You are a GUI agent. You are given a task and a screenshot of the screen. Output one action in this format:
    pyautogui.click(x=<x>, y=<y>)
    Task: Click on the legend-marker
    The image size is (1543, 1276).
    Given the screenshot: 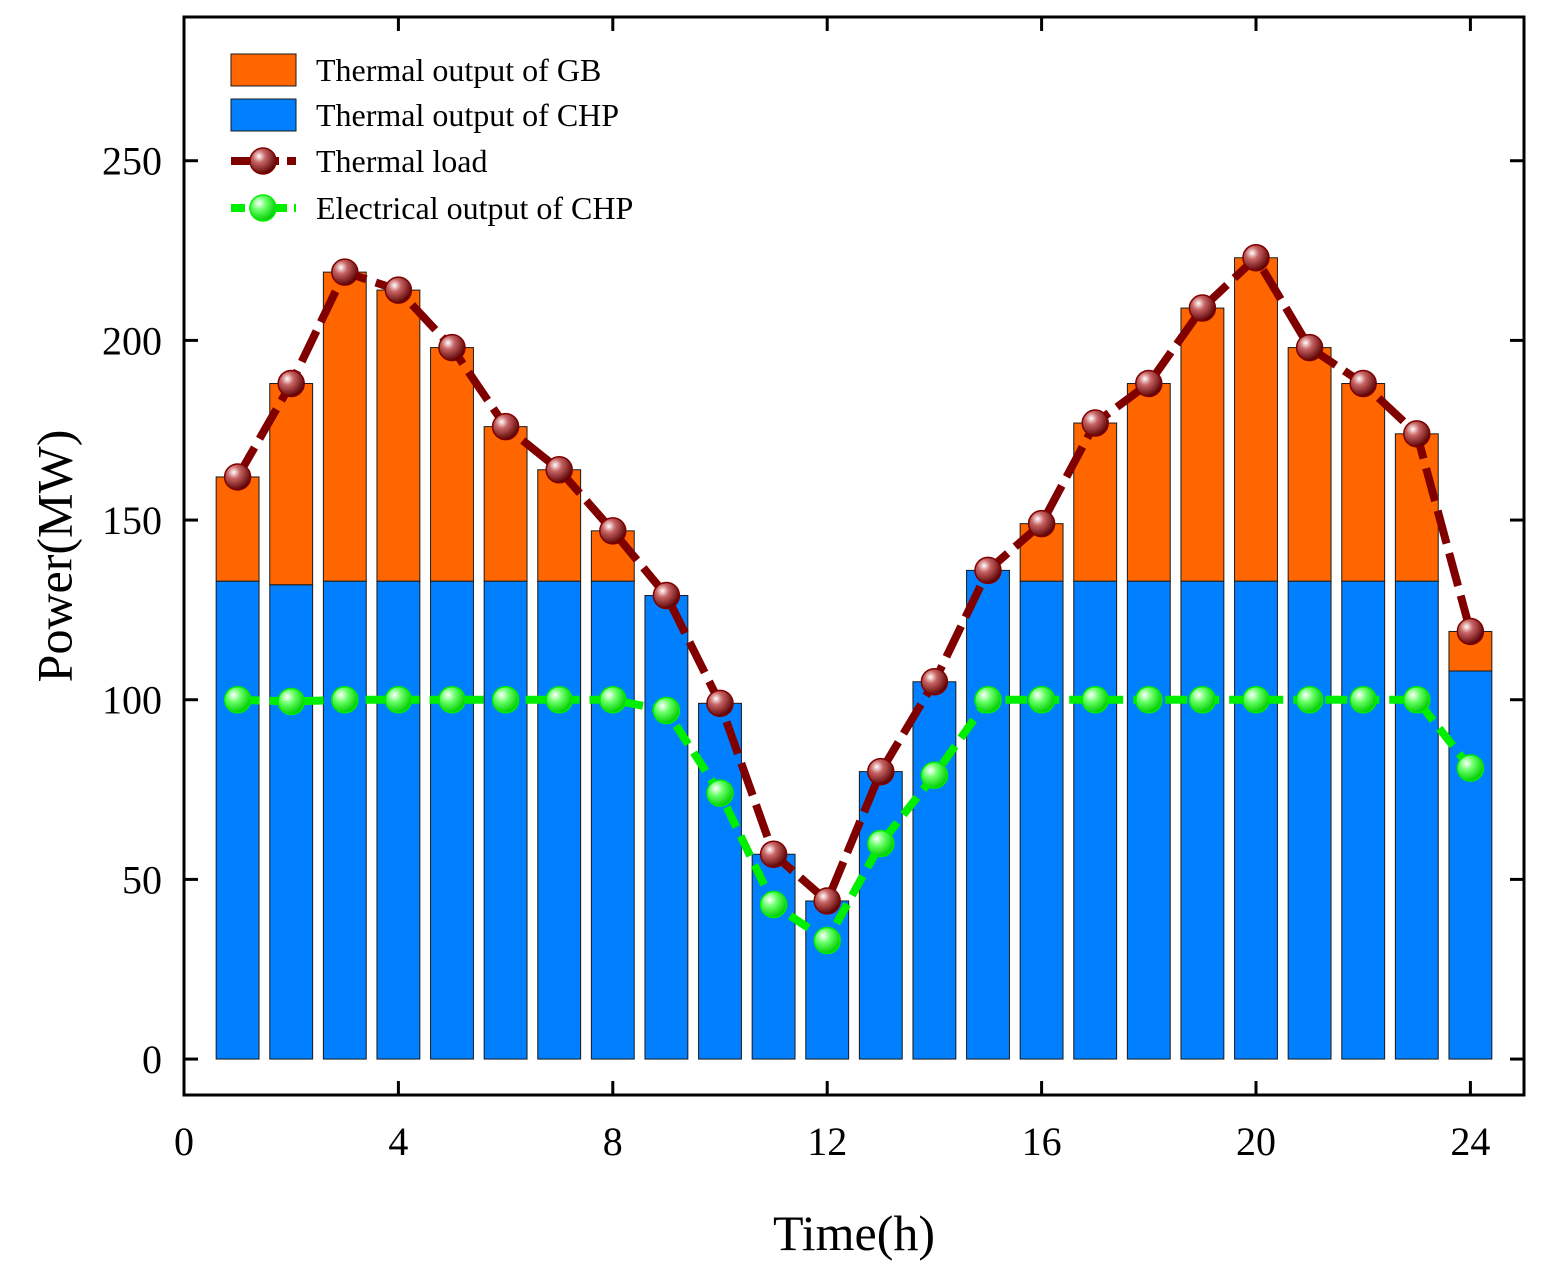 What is the action you would take?
    pyautogui.click(x=263, y=208)
    